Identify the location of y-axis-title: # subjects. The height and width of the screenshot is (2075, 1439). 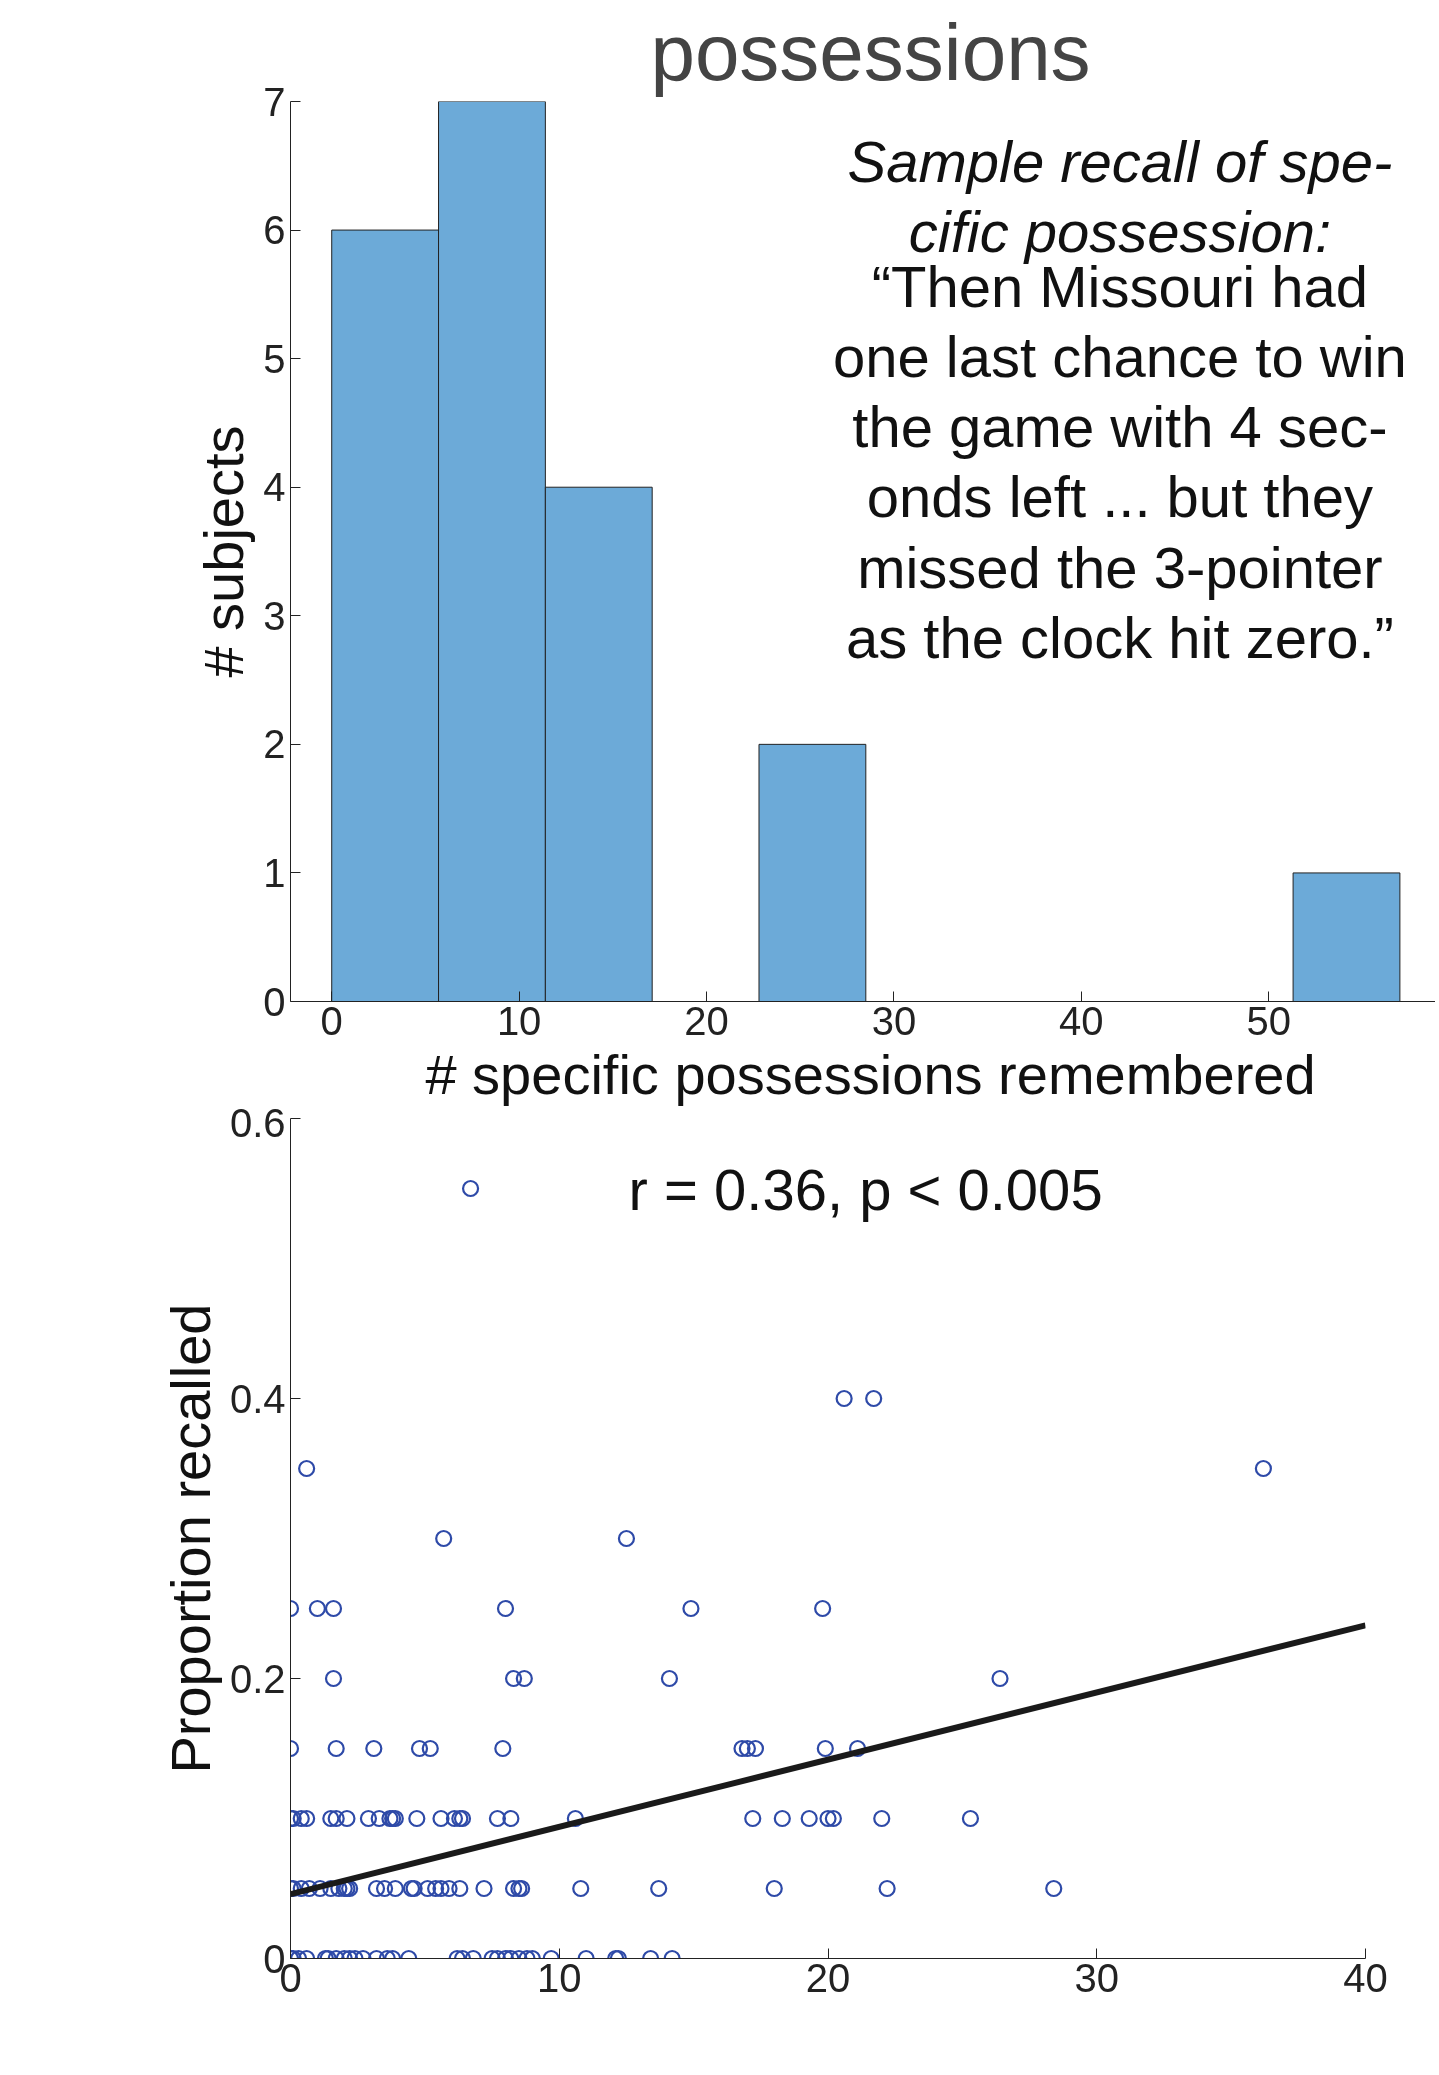
(224, 551).